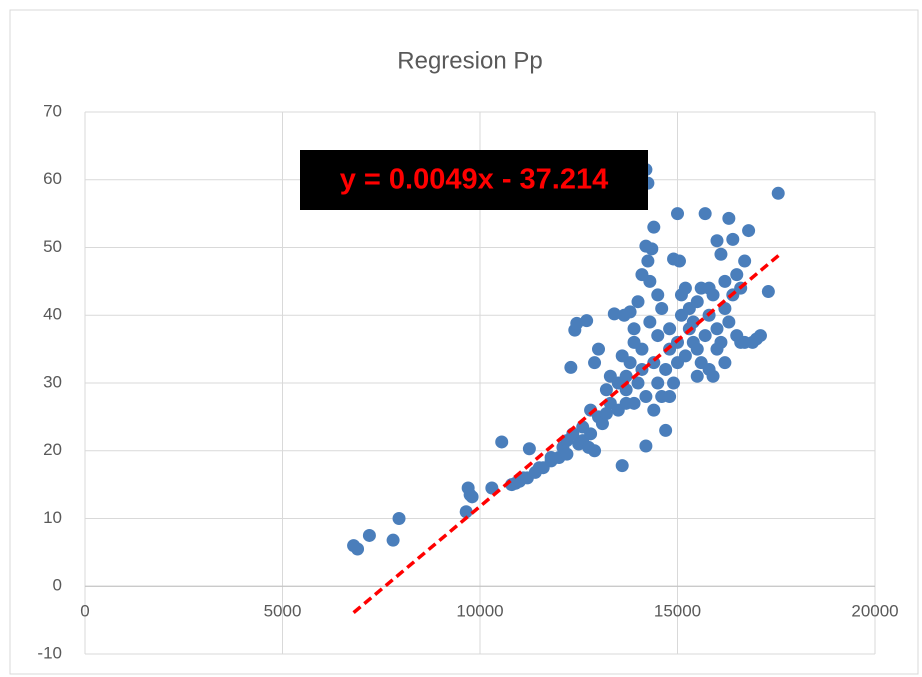 The image size is (922, 677). What do you see at coordinates (52, 449) in the screenshot?
I see `y-tick-label: 20` at bounding box center [52, 449].